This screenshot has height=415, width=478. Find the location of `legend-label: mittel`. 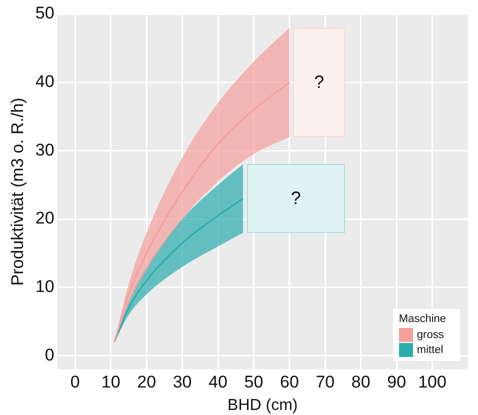

legend-label: mittel is located at coordinates (430, 350).